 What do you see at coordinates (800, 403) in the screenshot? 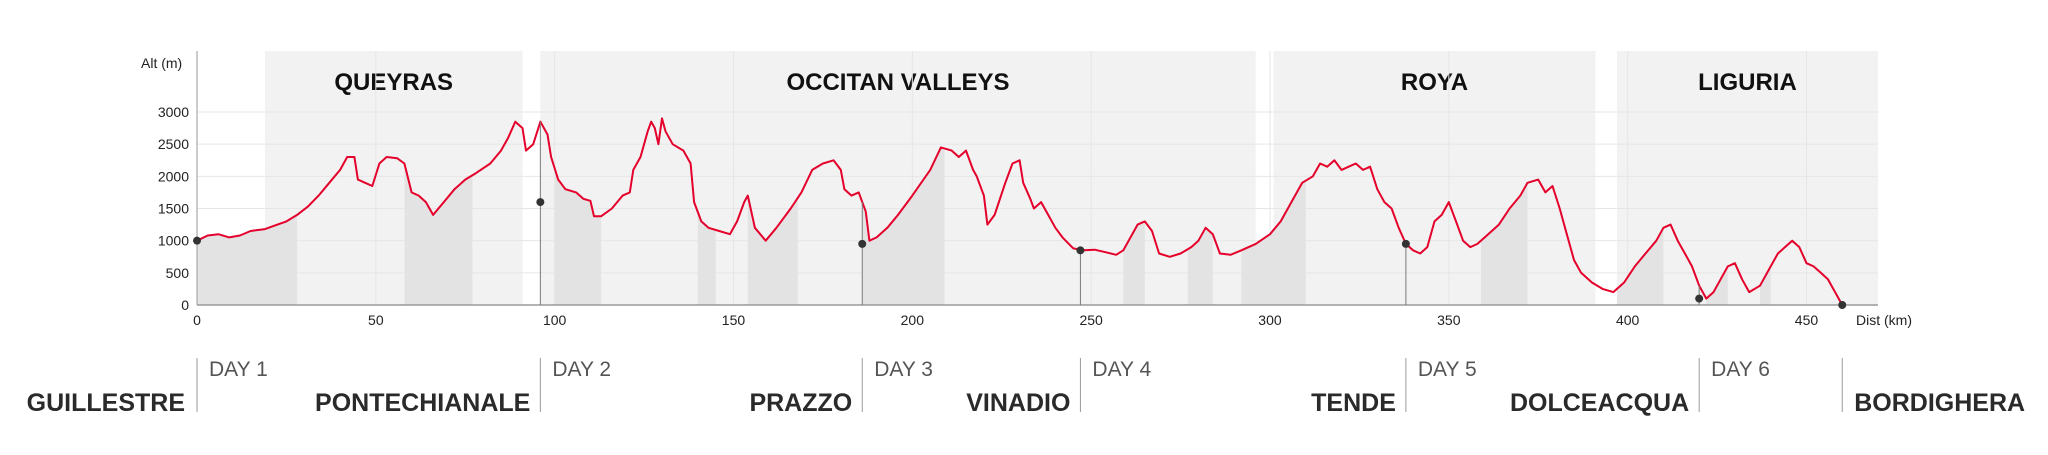
I see `town-label: PRAZZO` at bounding box center [800, 403].